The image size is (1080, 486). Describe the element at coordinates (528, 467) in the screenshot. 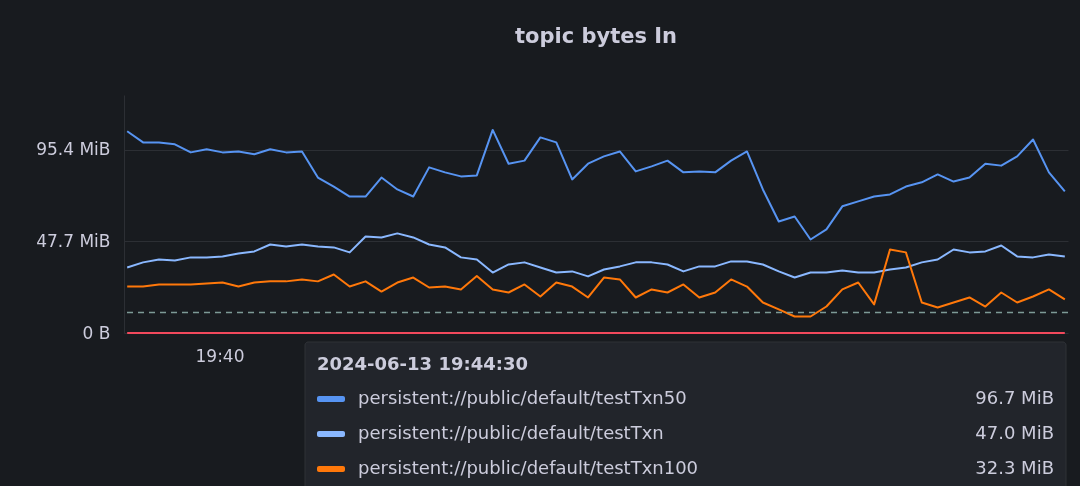

I see `legend-label: persistent://public/default/testTxn100` at that location.